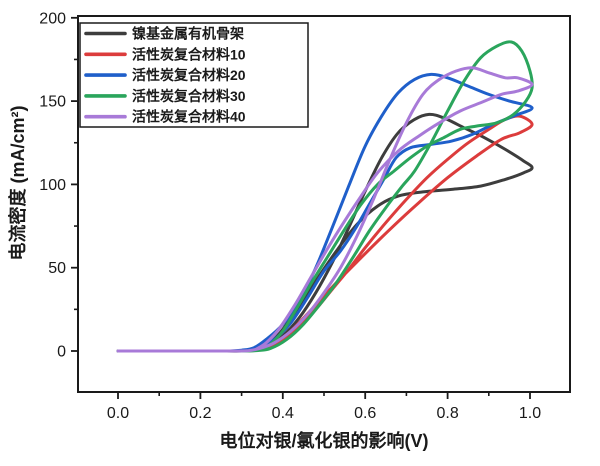 The height and width of the screenshot is (466, 600). What do you see at coordinates (447, 413) in the screenshot?
I see `x-tick-label: 0.8` at bounding box center [447, 413].